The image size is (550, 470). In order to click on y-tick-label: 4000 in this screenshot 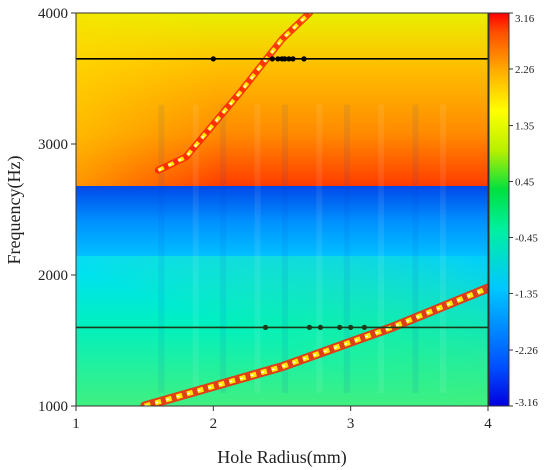, I will do `click(53, 14)`.